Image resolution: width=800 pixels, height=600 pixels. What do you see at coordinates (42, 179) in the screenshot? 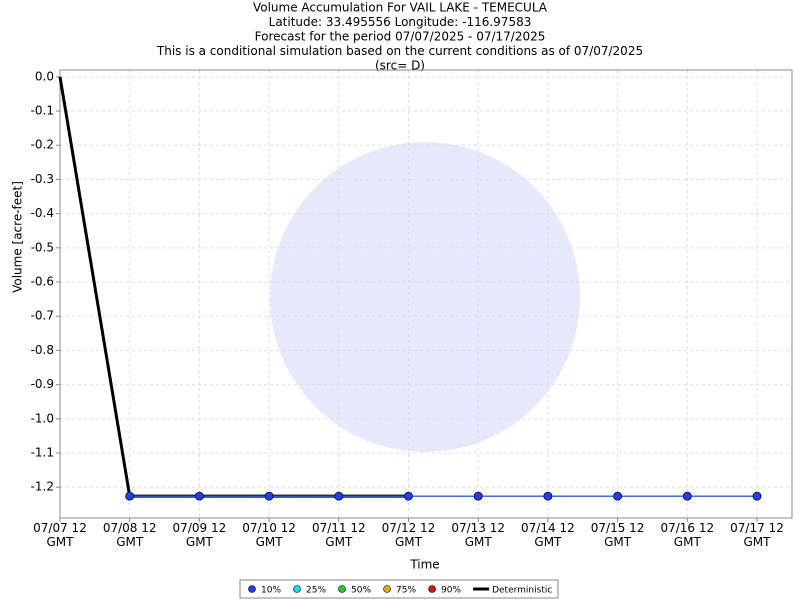
I see `y-tick-label: -0.3` at bounding box center [42, 179].